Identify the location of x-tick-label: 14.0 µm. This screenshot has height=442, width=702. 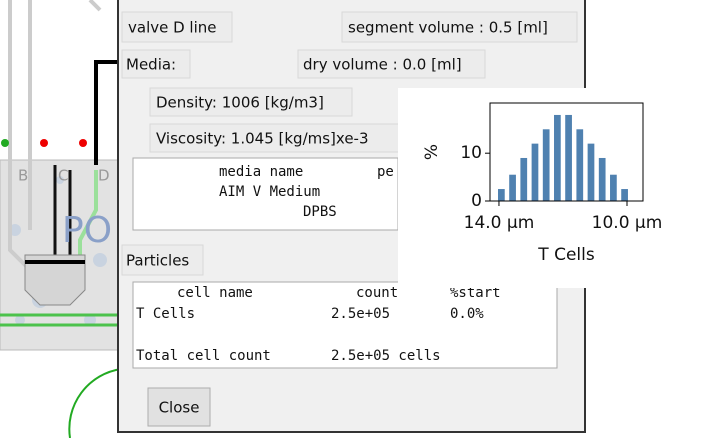
(499, 223).